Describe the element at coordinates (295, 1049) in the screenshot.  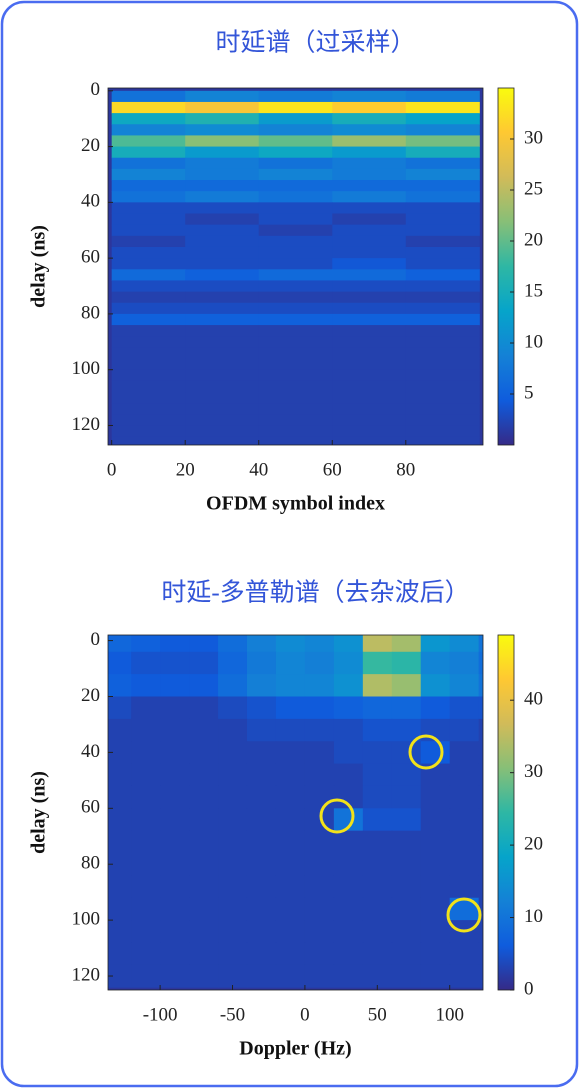
I see `x-axis-label: Doppler (Hz)` at that location.